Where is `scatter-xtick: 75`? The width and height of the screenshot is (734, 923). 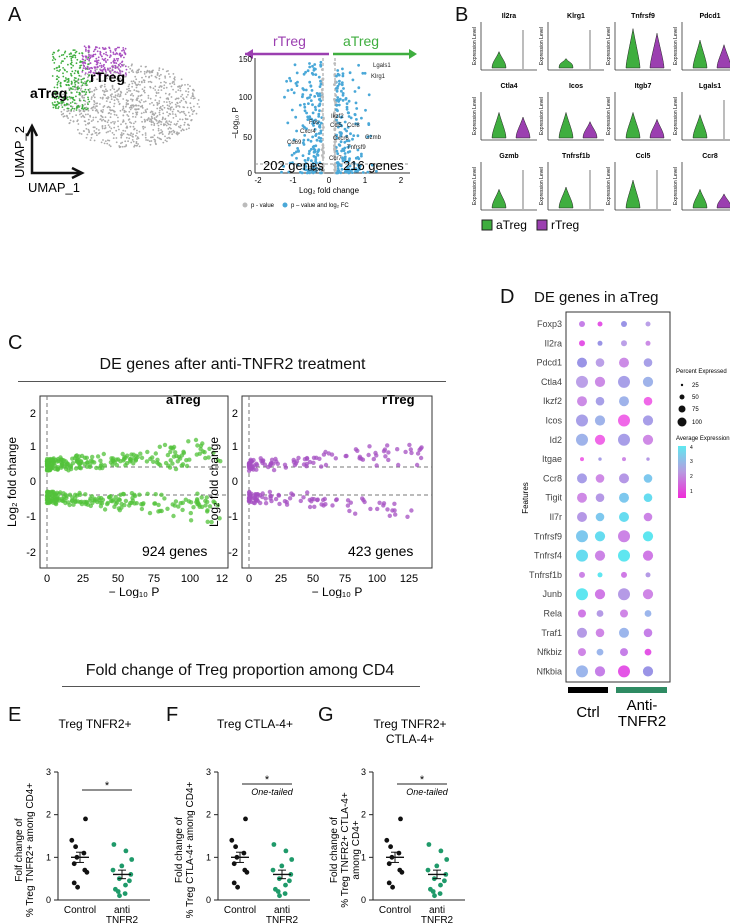
scatter-xtick: 75 is located at coordinates (154, 579).